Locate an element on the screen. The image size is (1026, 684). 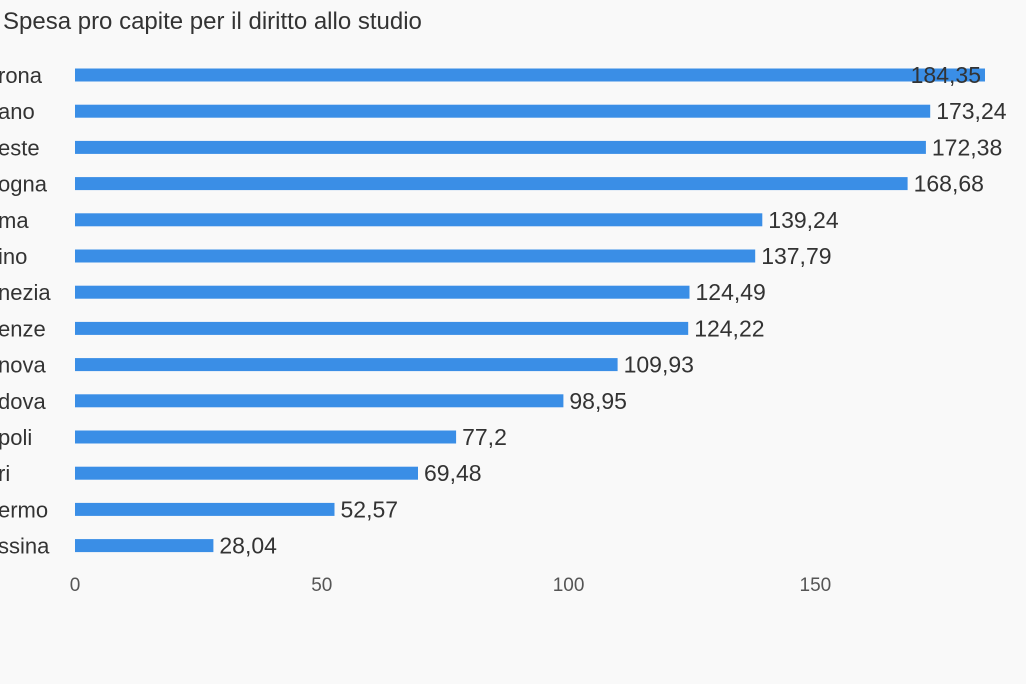
data-label: 52,57 is located at coordinates (370, 509).